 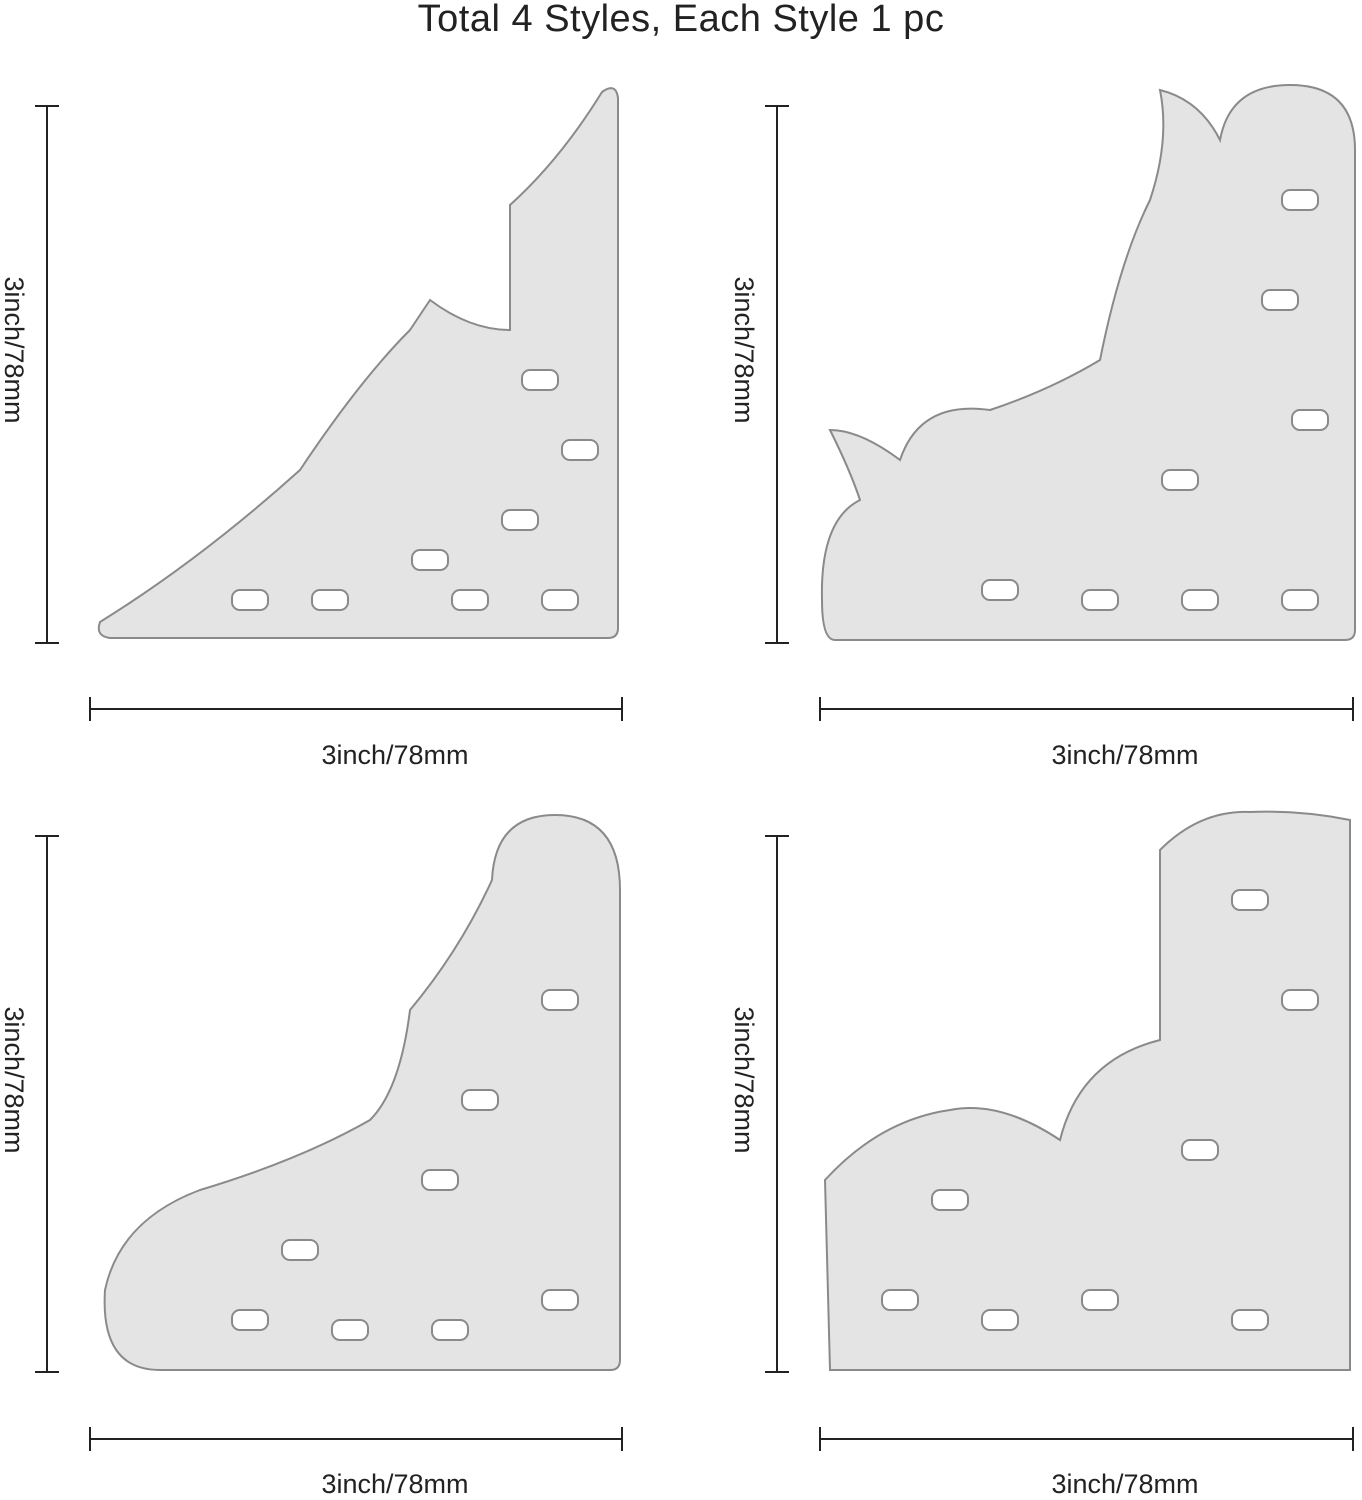 I want to click on die-spider-web-corner, so click(x=358, y=363).